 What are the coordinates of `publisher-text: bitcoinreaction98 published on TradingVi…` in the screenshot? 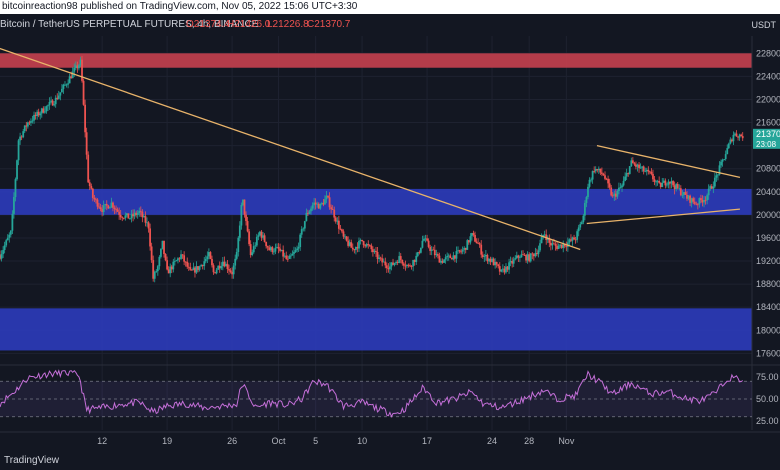 It's located at (180, 6).